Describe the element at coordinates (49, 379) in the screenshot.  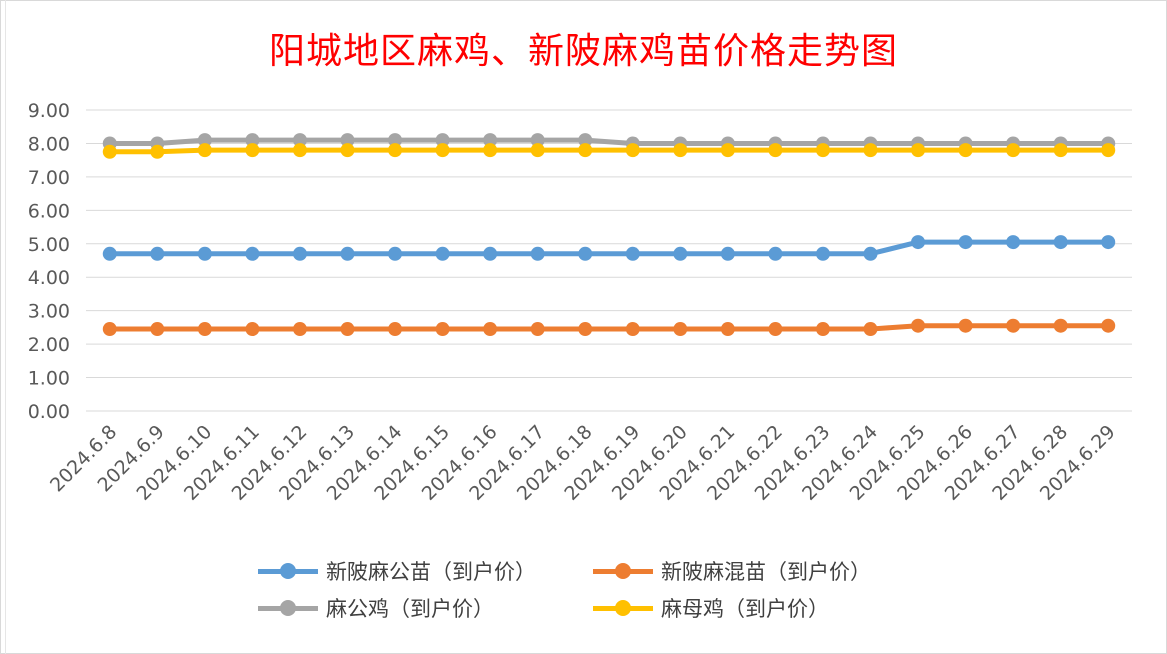
I see `y-tick-label: 1.00` at that location.